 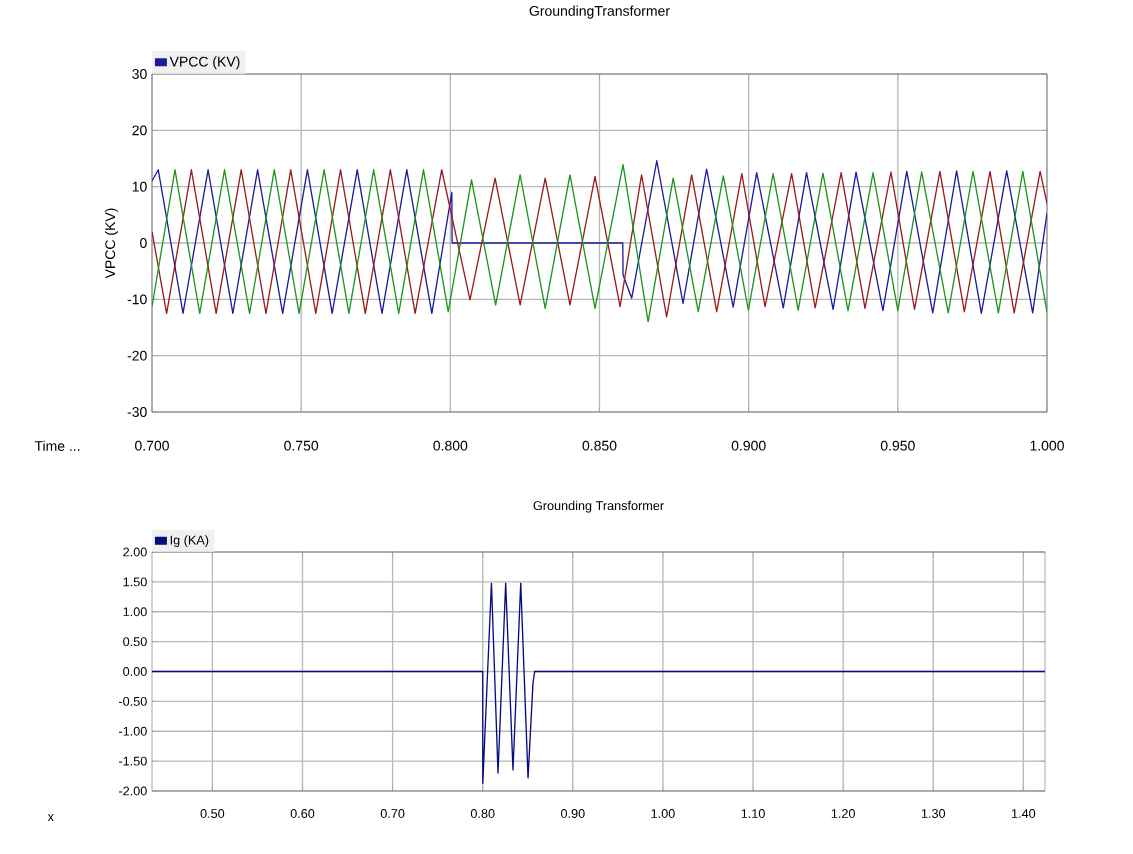 I want to click on y-tick-label: 0.50, so click(x=135, y=642).